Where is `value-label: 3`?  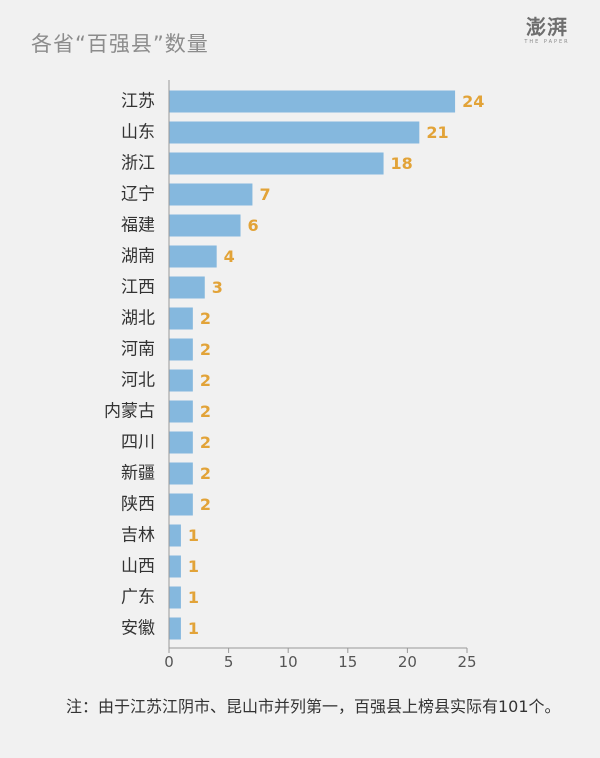
value-label: 3 is located at coordinates (217, 287).